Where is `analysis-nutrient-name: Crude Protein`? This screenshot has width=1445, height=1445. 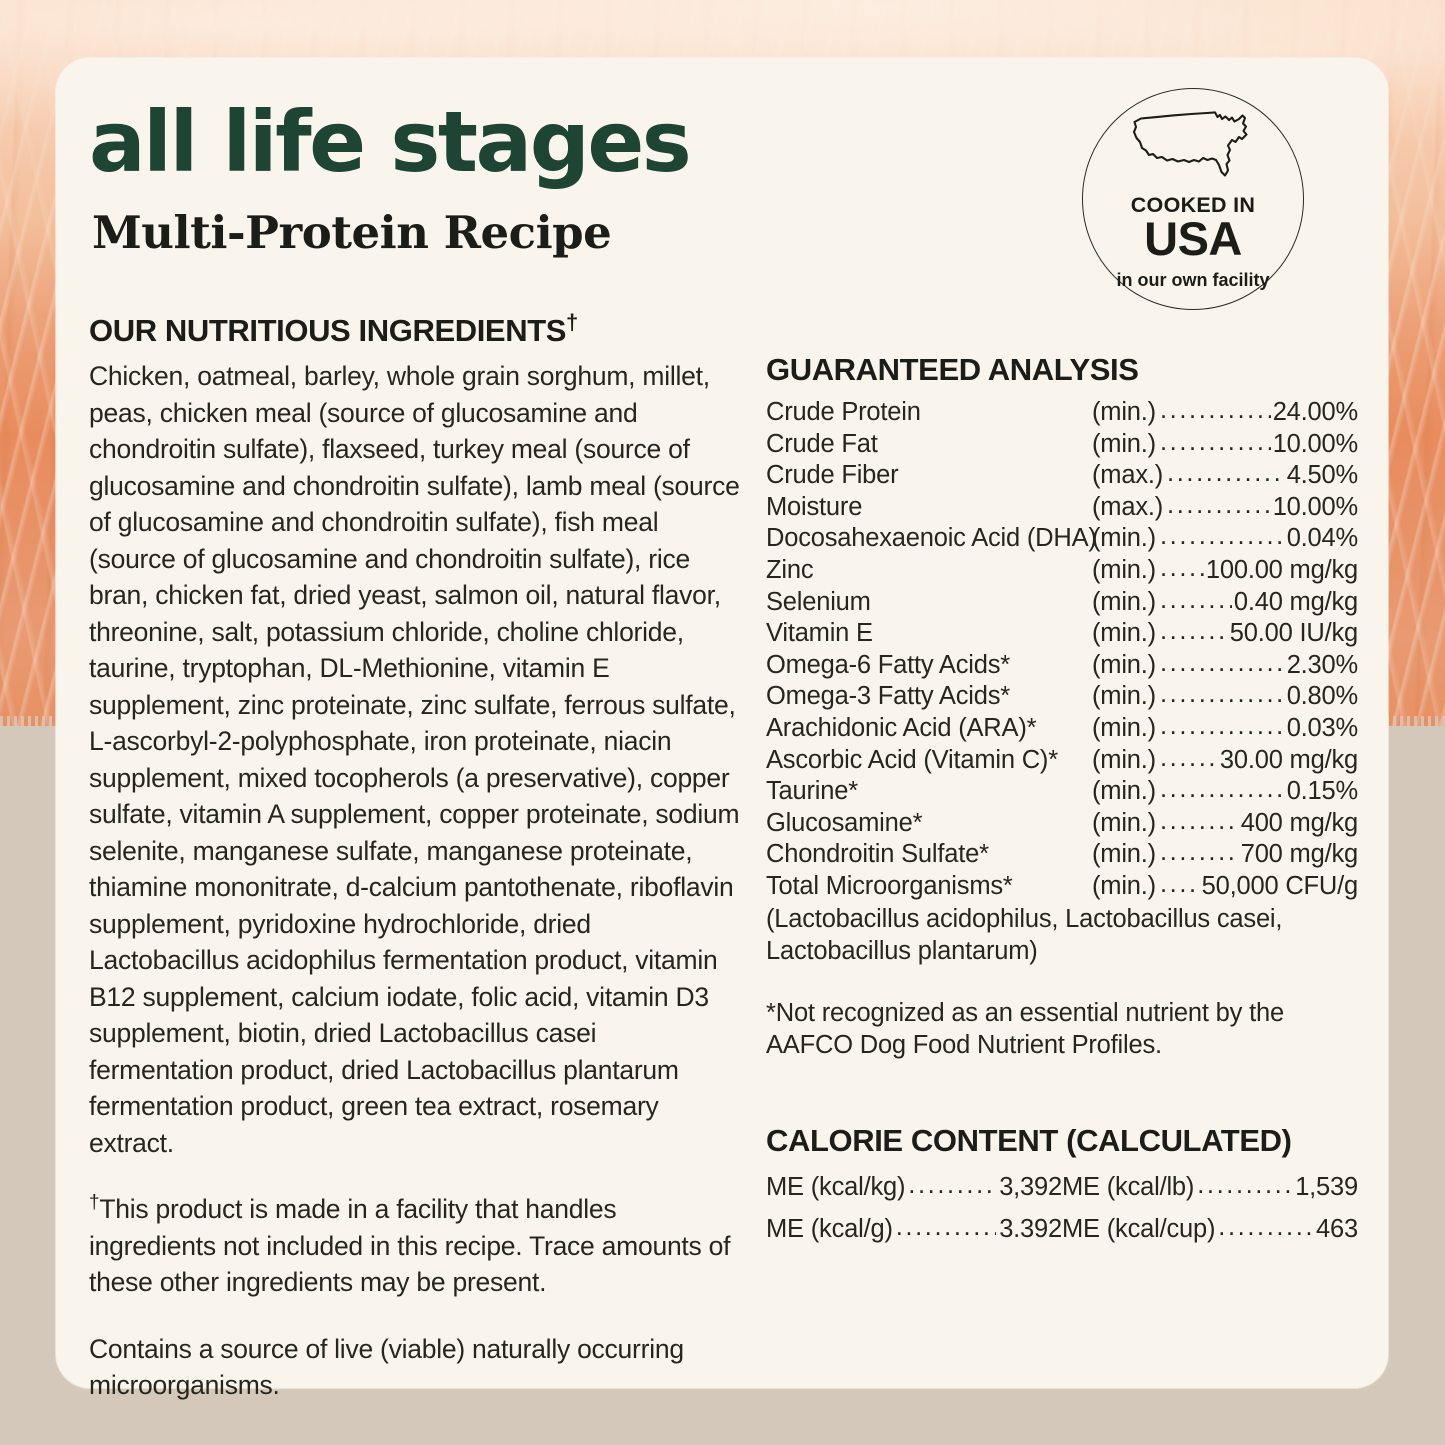 analysis-nutrient-name: Crude Protein is located at coordinates (843, 412).